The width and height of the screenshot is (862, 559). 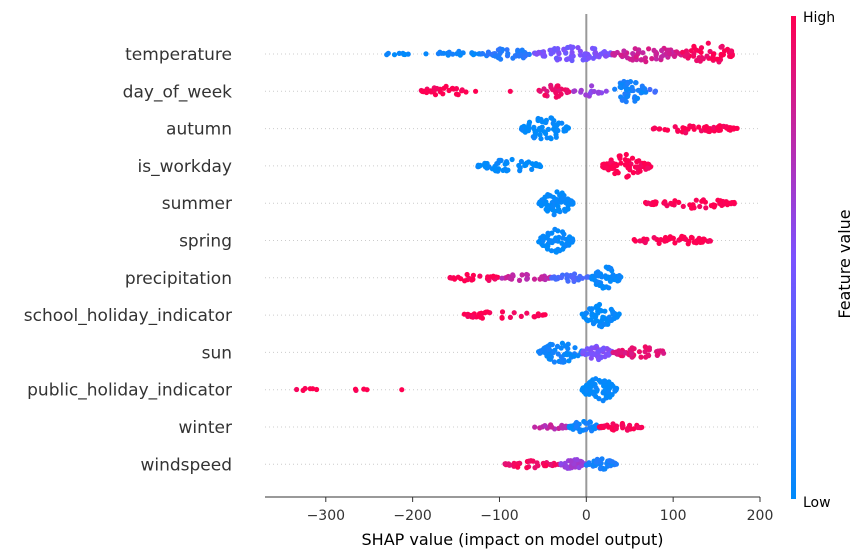 What do you see at coordinates (793, 257) in the screenshot?
I see `colorbar-gradient` at bounding box center [793, 257].